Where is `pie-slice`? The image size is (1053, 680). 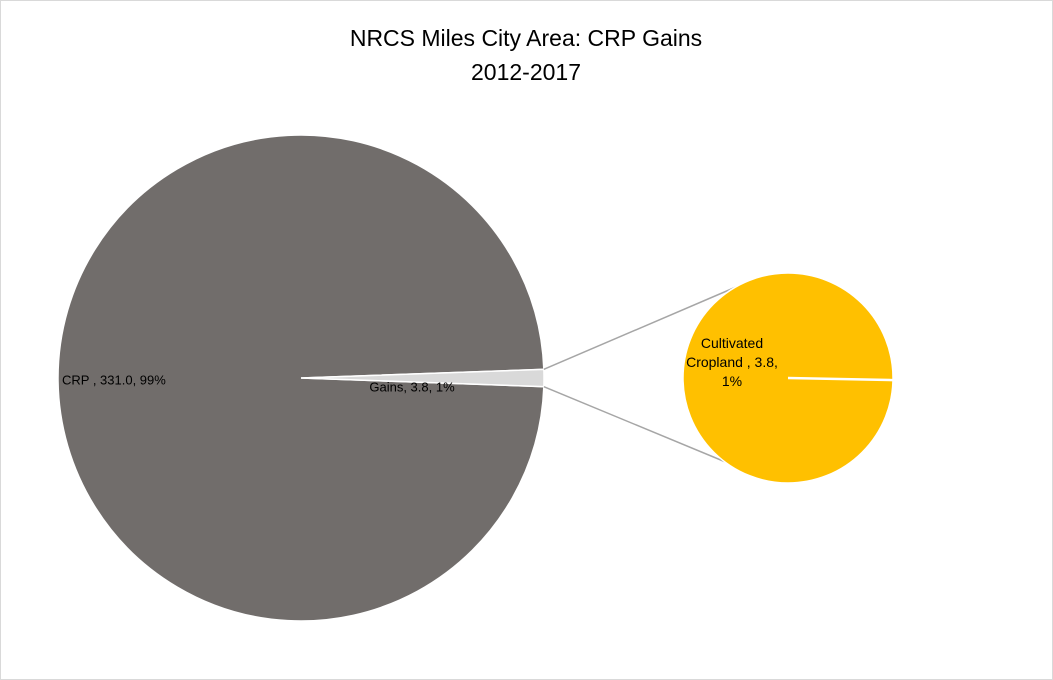
pie-slice is located at coordinates (422, 378).